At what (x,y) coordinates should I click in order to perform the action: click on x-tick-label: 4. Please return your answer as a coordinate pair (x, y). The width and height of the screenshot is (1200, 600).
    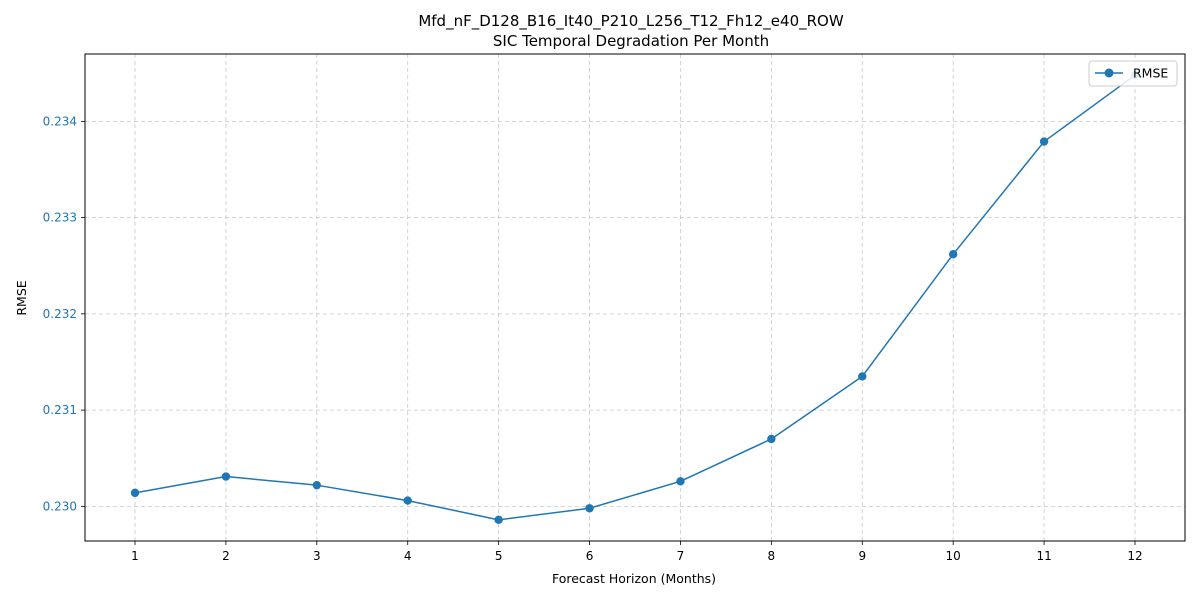
    Looking at the image, I should click on (408, 556).